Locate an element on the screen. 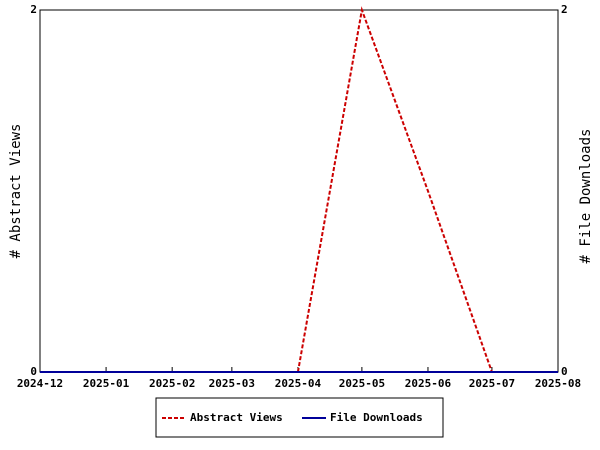 The width and height of the screenshot is (600, 450). legend-label: Abstract Views is located at coordinates (236, 417).